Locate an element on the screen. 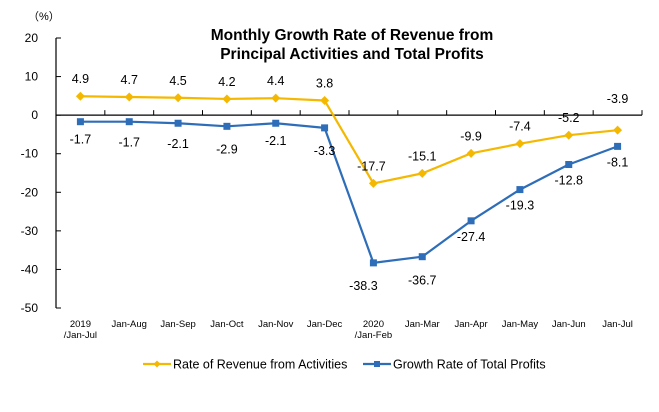 This screenshot has width=659, height=412. x-tick-label: 2019/Jan-Jul is located at coordinates (80, 330).